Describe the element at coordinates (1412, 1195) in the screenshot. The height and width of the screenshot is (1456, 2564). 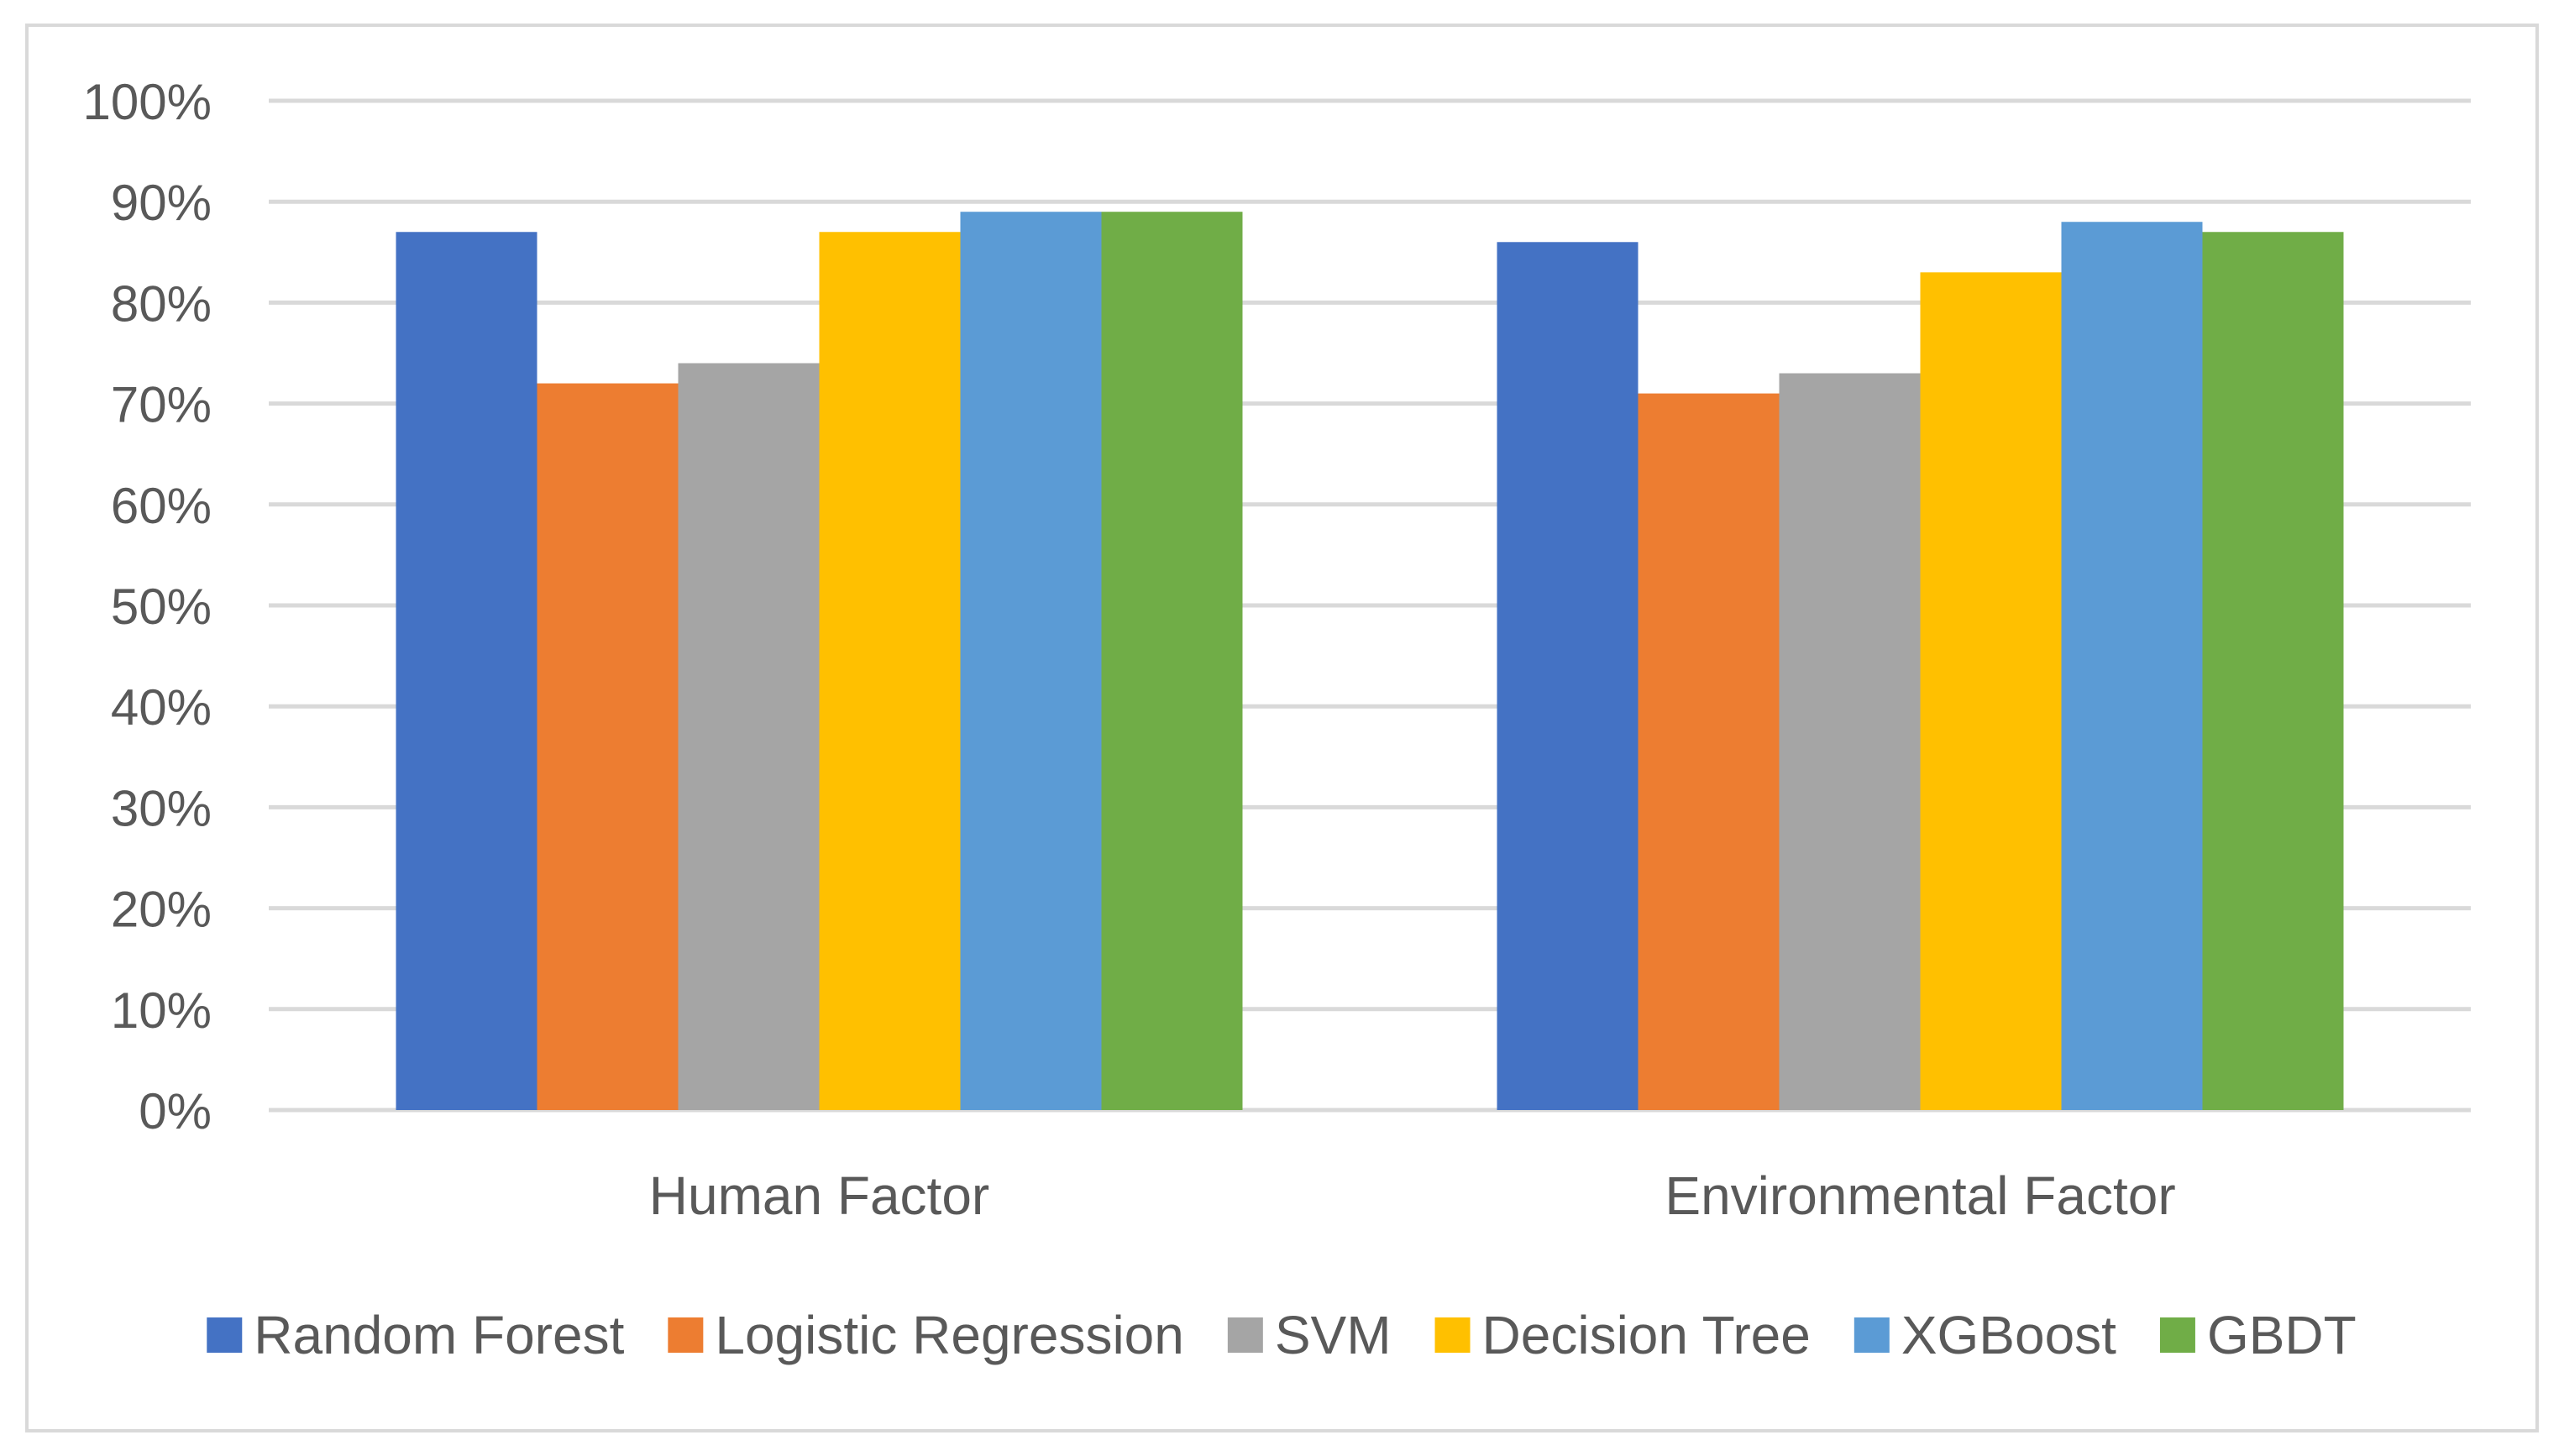
I see `x-axis-category-labels: Human Factor Environmental Factor` at that location.